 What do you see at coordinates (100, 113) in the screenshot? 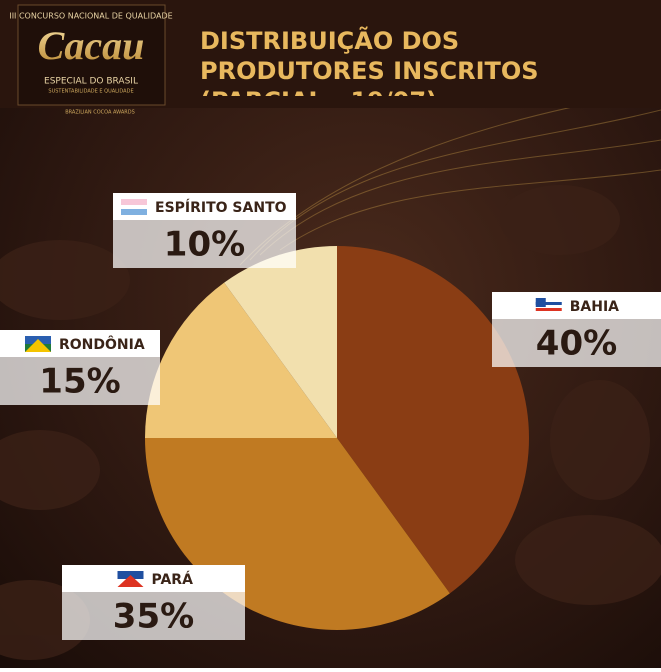
I see `logo-awards: BRAZILIAN COCOA AWARDS` at bounding box center [100, 113].